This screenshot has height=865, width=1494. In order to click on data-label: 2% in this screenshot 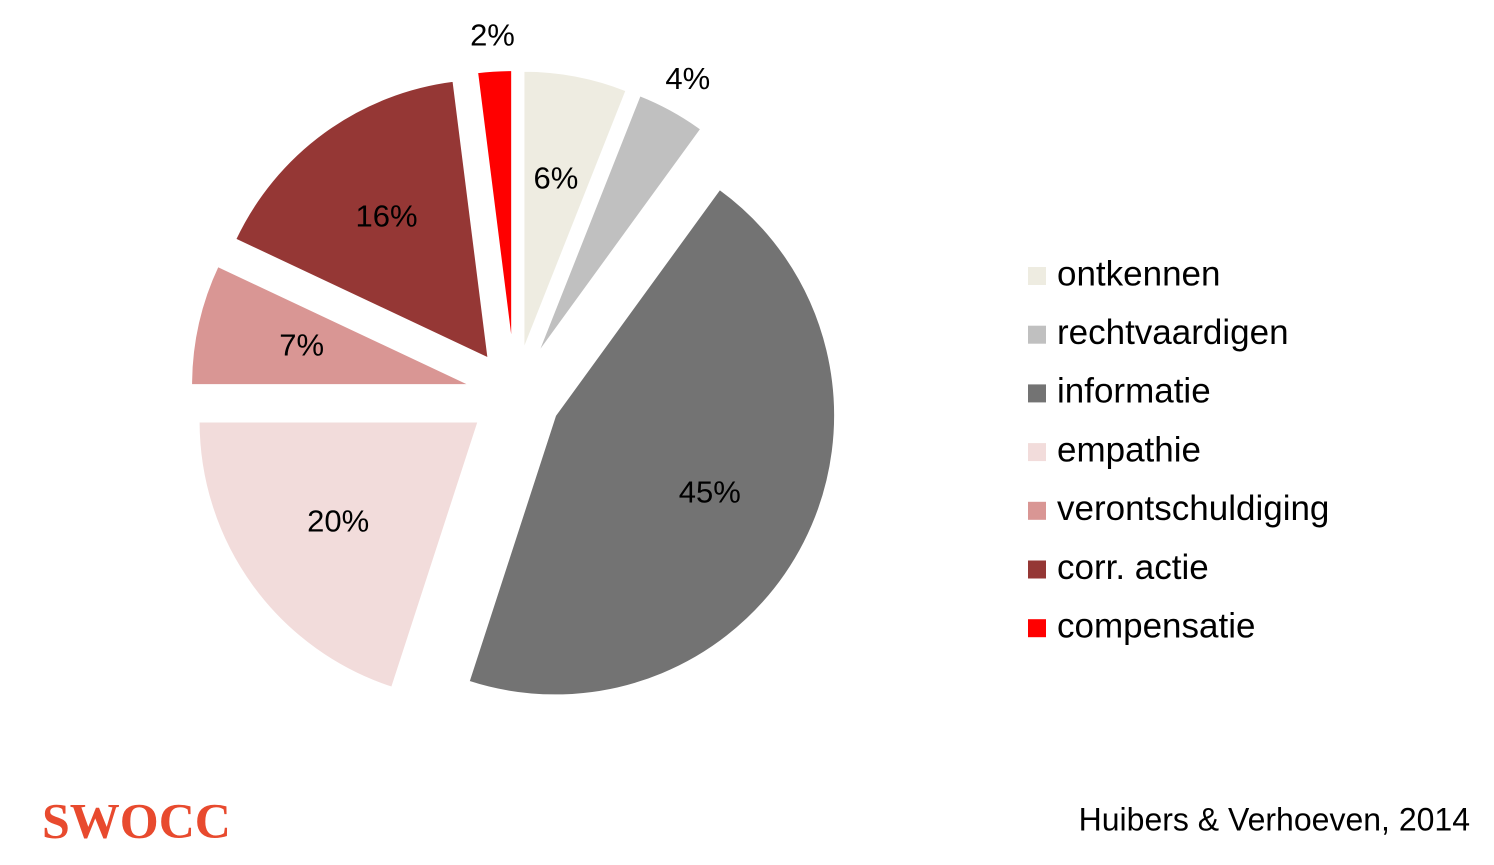, I will do `click(492, 34)`.